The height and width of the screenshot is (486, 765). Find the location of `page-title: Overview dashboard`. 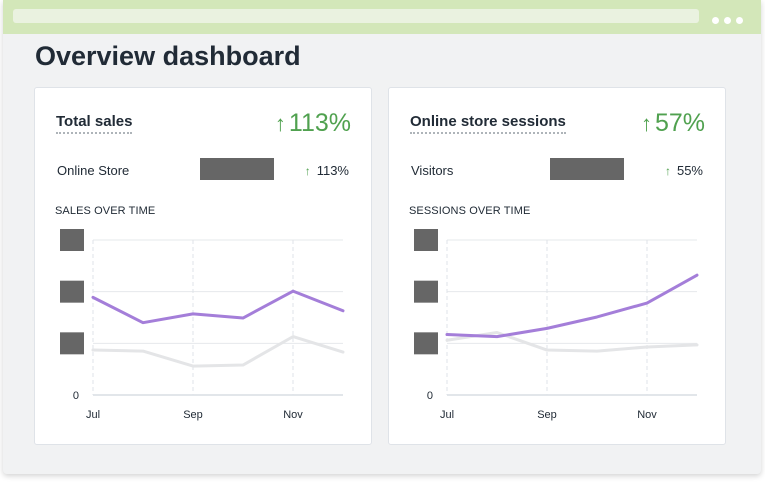

page-title: Overview dashboard is located at coordinates (168, 56).